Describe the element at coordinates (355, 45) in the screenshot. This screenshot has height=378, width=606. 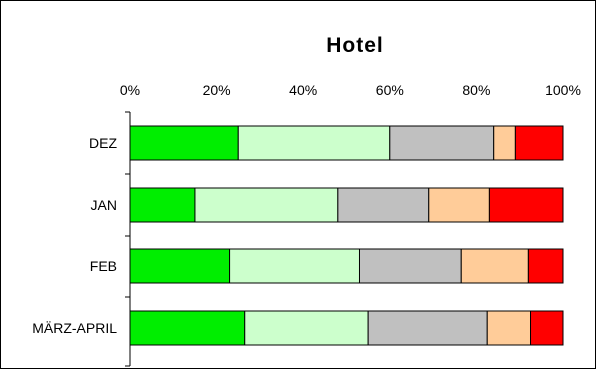
I see `chart-title: Hotel` at that location.